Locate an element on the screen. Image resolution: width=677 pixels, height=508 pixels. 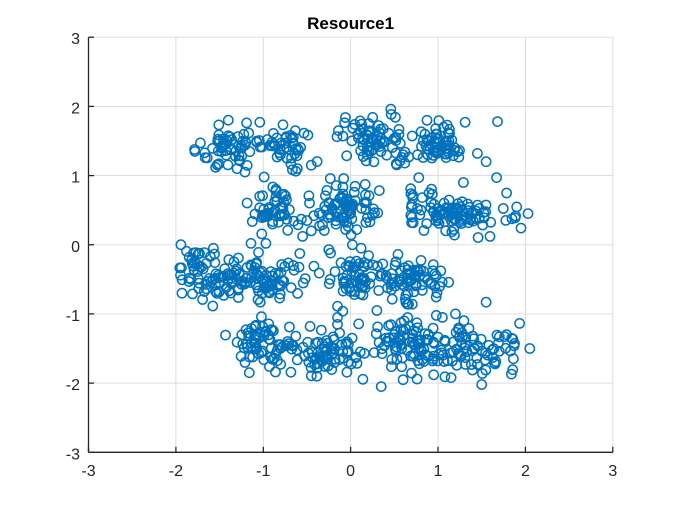
svg-text: Resource1 is located at coordinates (350, 23).